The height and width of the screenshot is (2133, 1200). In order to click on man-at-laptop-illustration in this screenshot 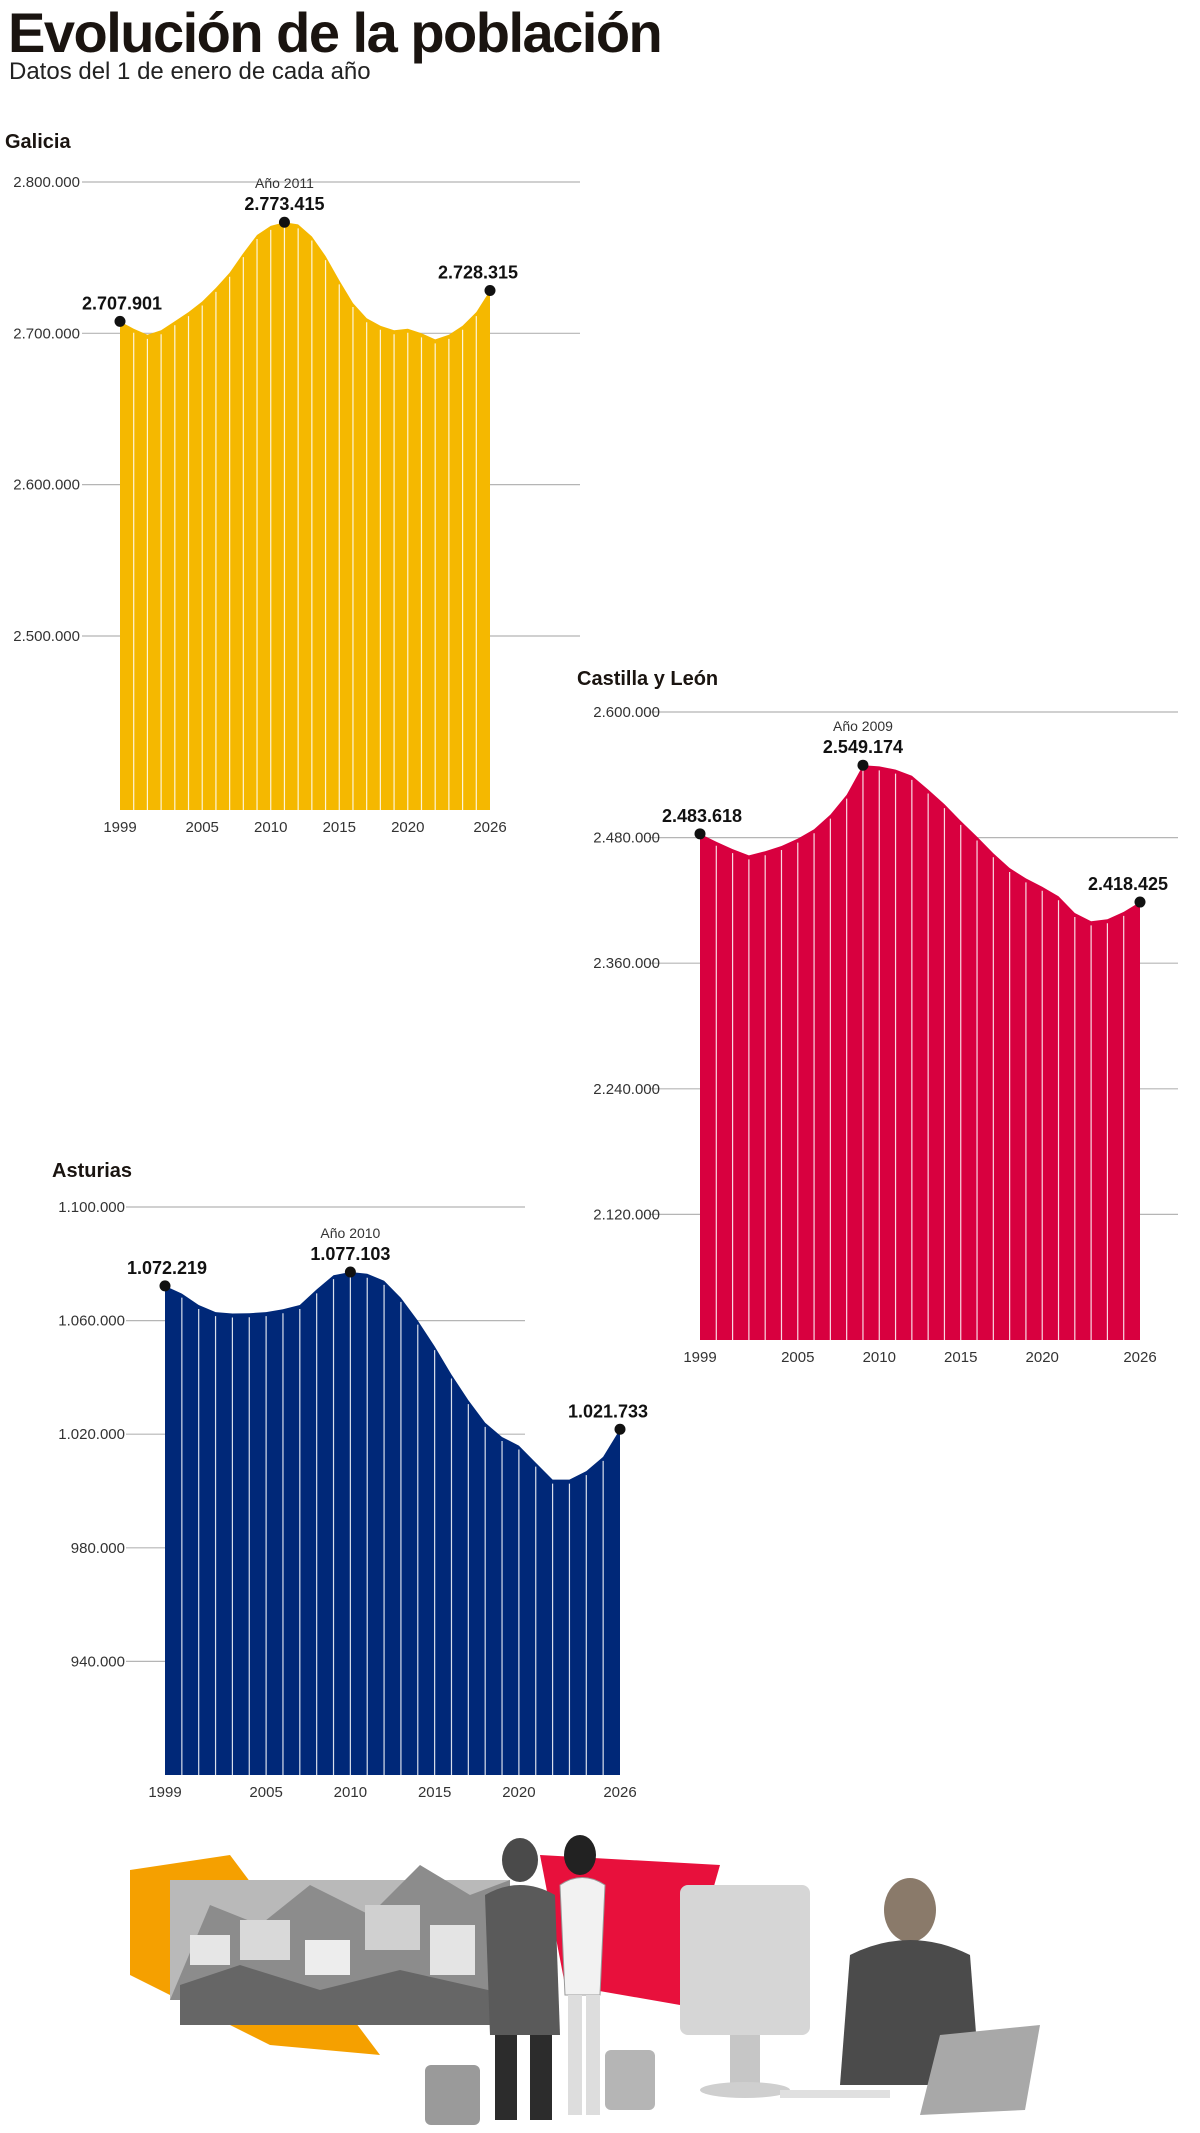, I will do `click(940, 1996)`.